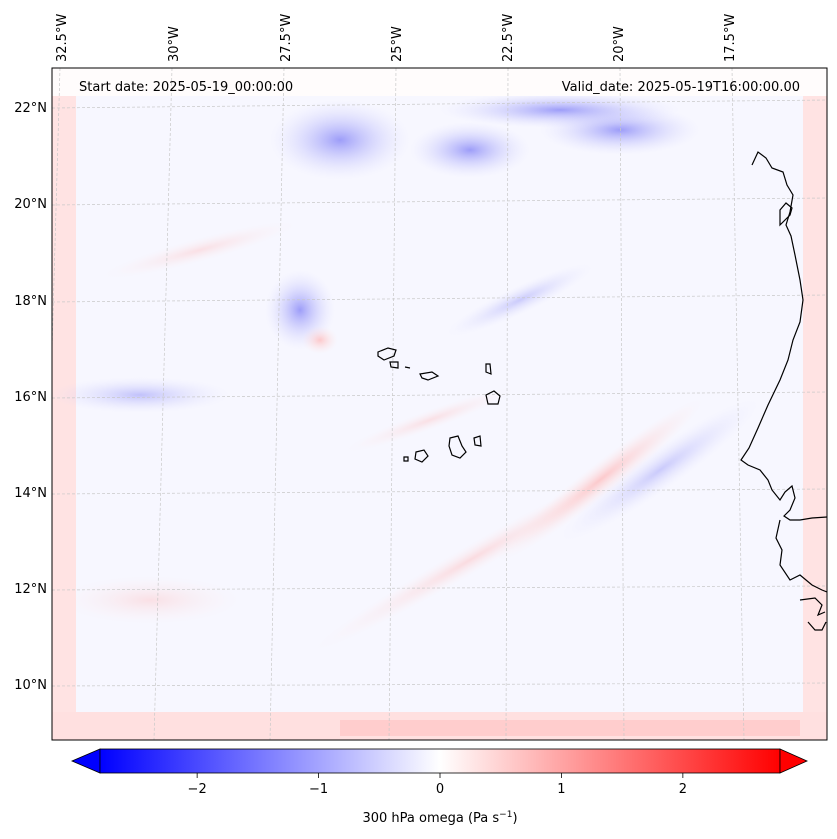 Image resolution: width=837 pixels, height=839 pixels. I want to click on lon-label: 25°W, so click(397, 44).